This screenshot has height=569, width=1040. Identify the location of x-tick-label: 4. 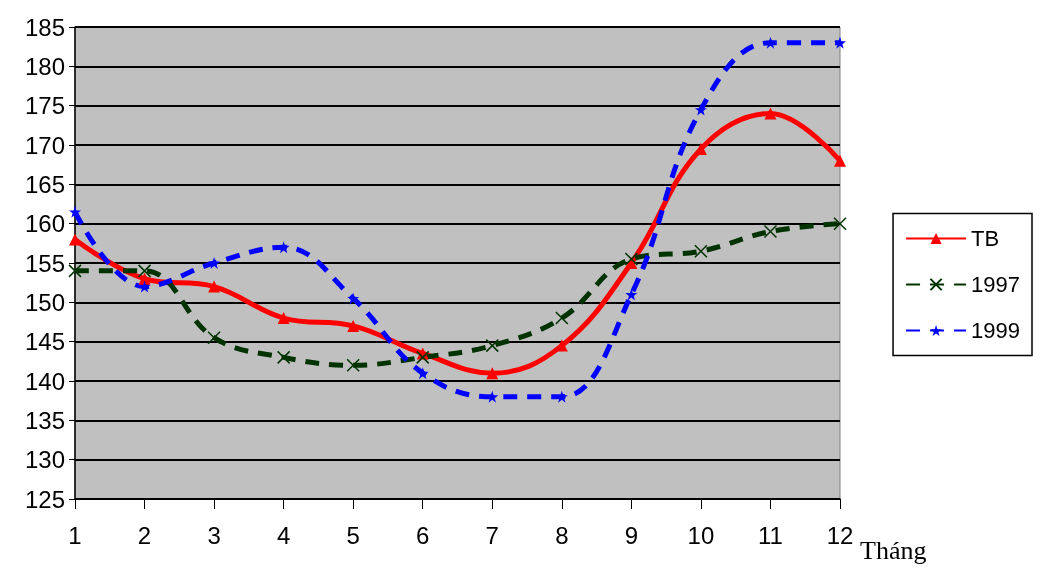
(283, 535).